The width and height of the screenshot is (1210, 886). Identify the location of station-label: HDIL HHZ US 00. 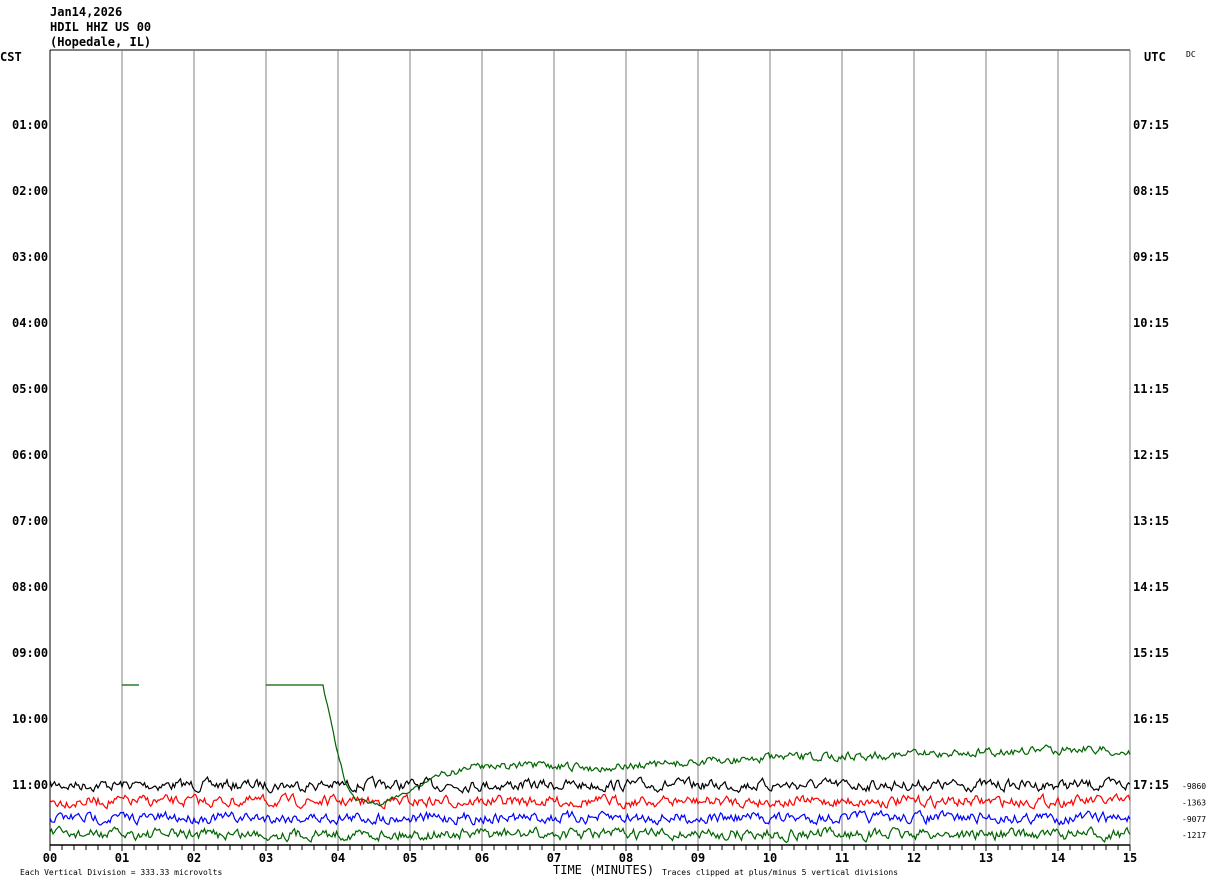
(100, 27).